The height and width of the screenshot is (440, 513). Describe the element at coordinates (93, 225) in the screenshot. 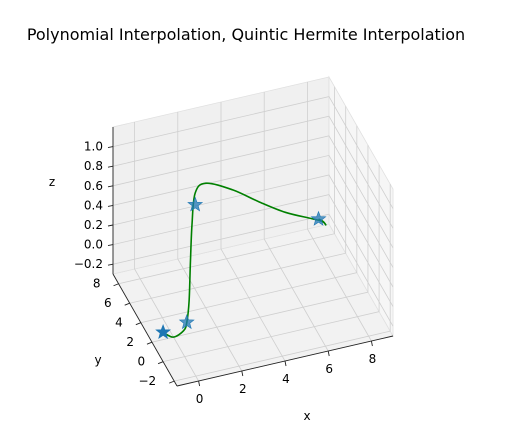

I see `z-tick-label: 0.2` at that location.